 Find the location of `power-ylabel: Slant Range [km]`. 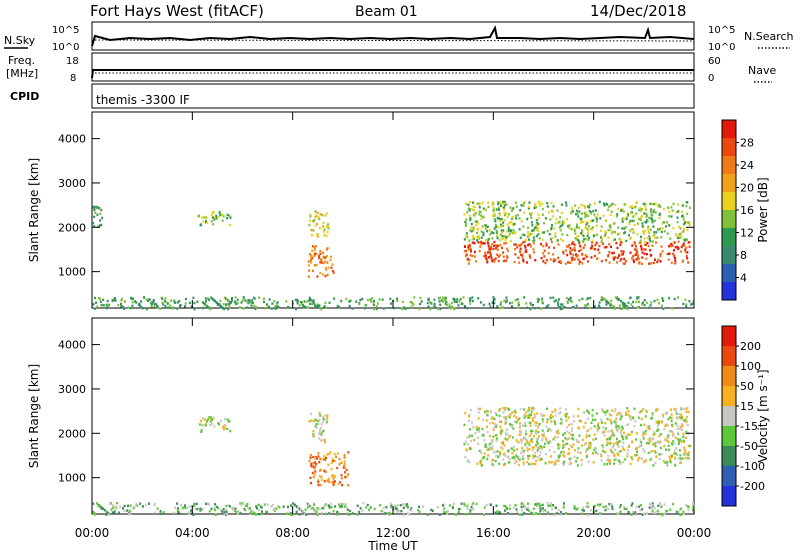

power-ylabel: Slant Range [km] is located at coordinates (34, 210).